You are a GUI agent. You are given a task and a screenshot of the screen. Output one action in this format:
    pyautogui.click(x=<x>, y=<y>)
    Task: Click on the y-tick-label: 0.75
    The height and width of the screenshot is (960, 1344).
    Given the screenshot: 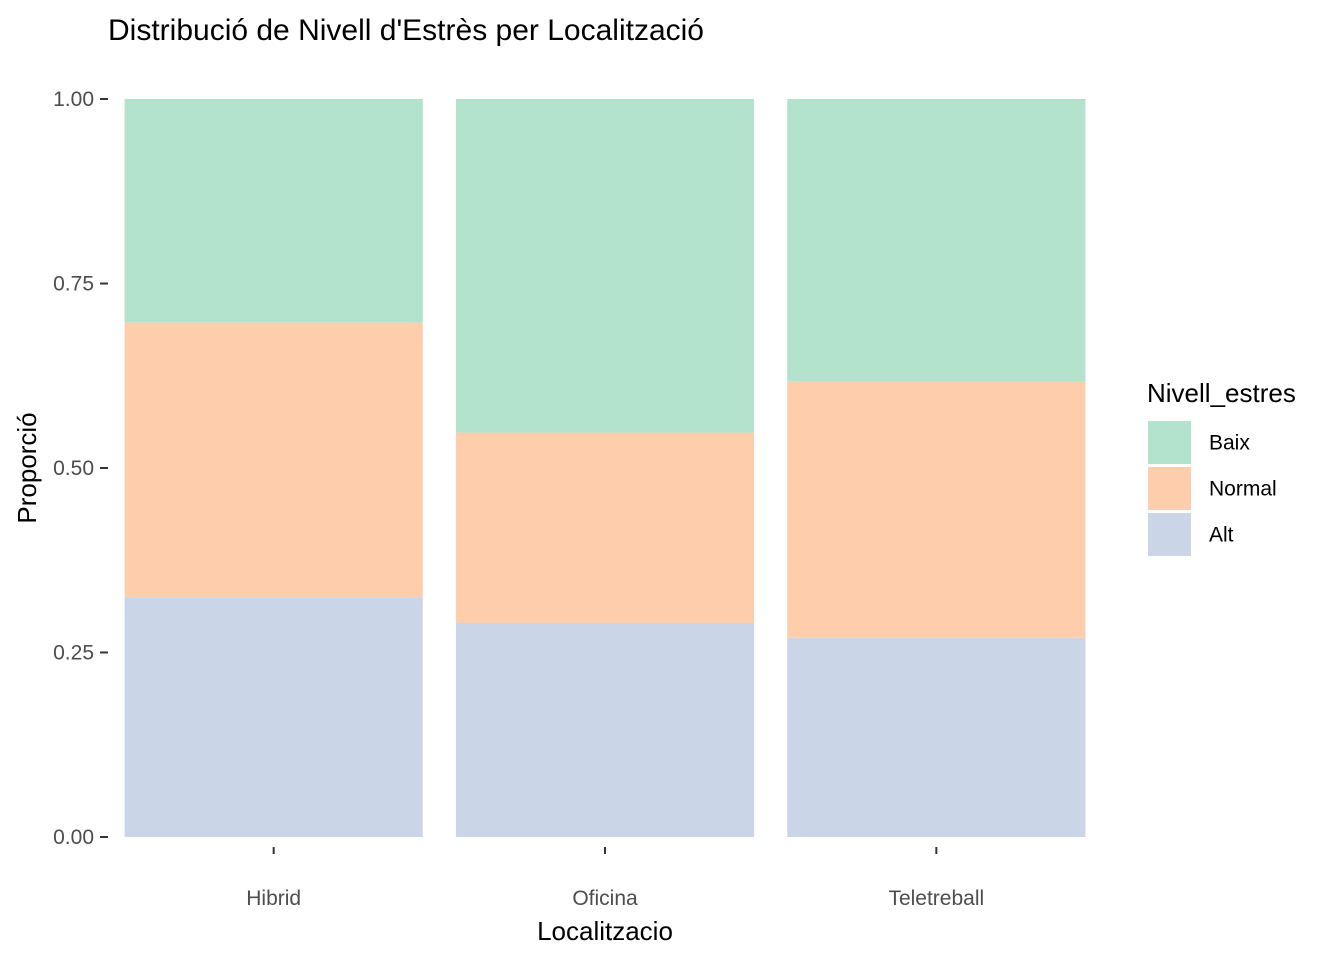 What is the action you would take?
    pyautogui.click(x=73, y=284)
    